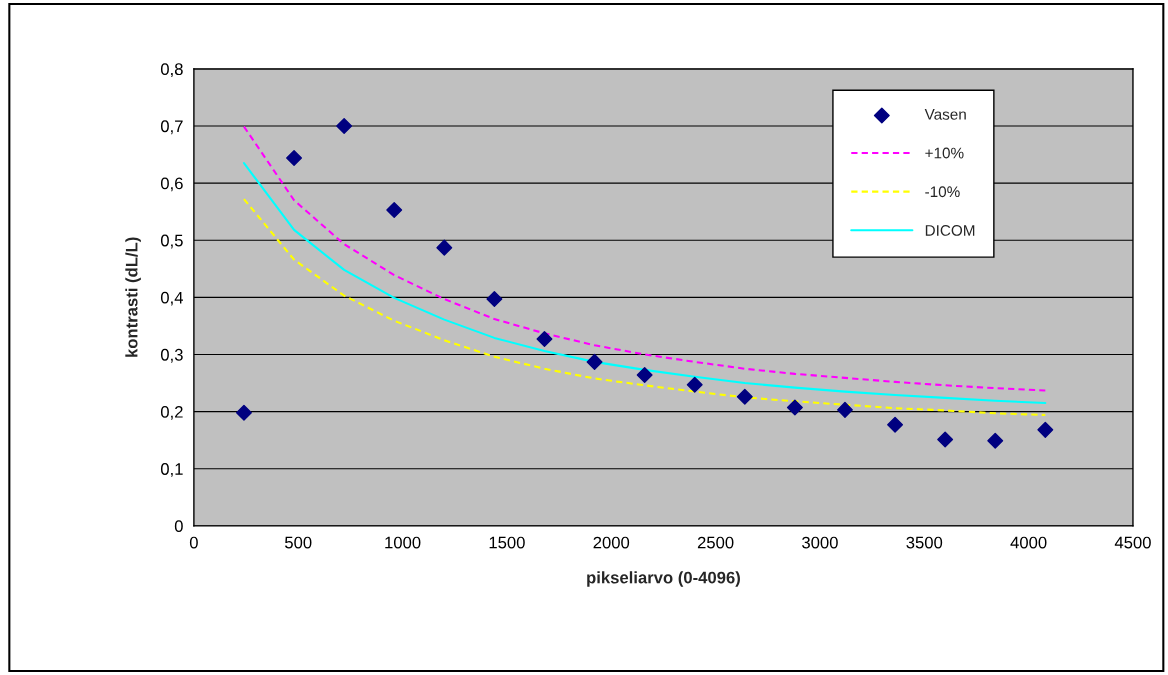 This screenshot has height=675, width=1168. Describe the element at coordinates (171, 241) in the screenshot. I see `y-tick-label: 0,5` at that location.